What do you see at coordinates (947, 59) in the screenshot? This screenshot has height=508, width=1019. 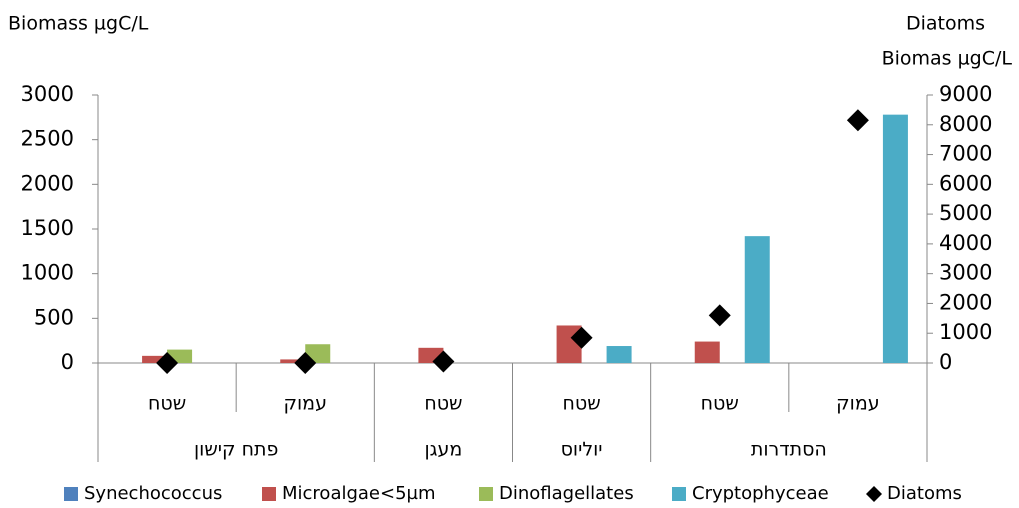 I see `y2-axis-label: Biomas µgC/L` at bounding box center [947, 59].